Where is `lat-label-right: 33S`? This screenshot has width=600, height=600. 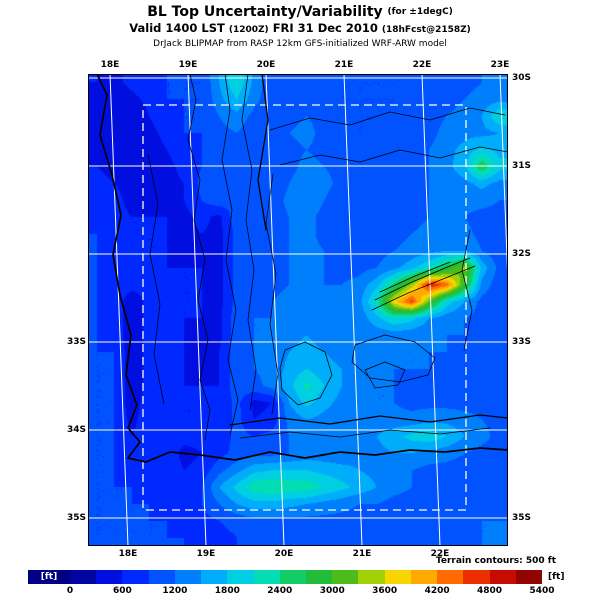
lat-label-right: 33S is located at coordinates (522, 342).